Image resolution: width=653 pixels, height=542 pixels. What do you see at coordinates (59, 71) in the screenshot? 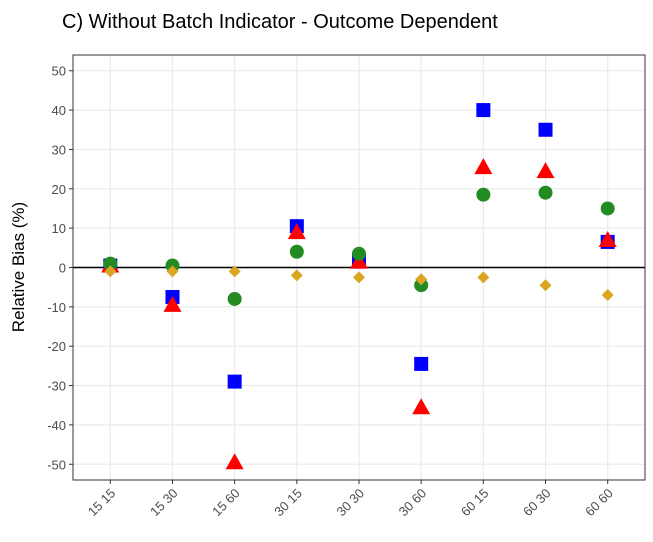
I see `y-tick-label: 50` at bounding box center [59, 71].